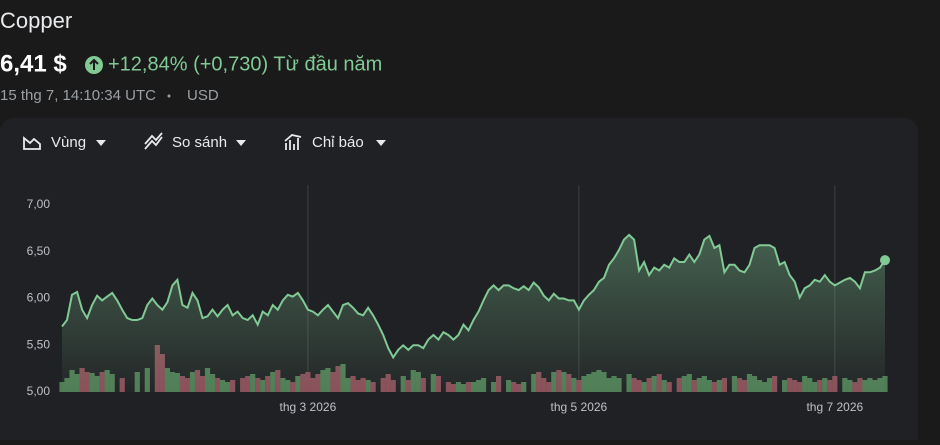  I want to click on currency: USD, so click(203, 95).